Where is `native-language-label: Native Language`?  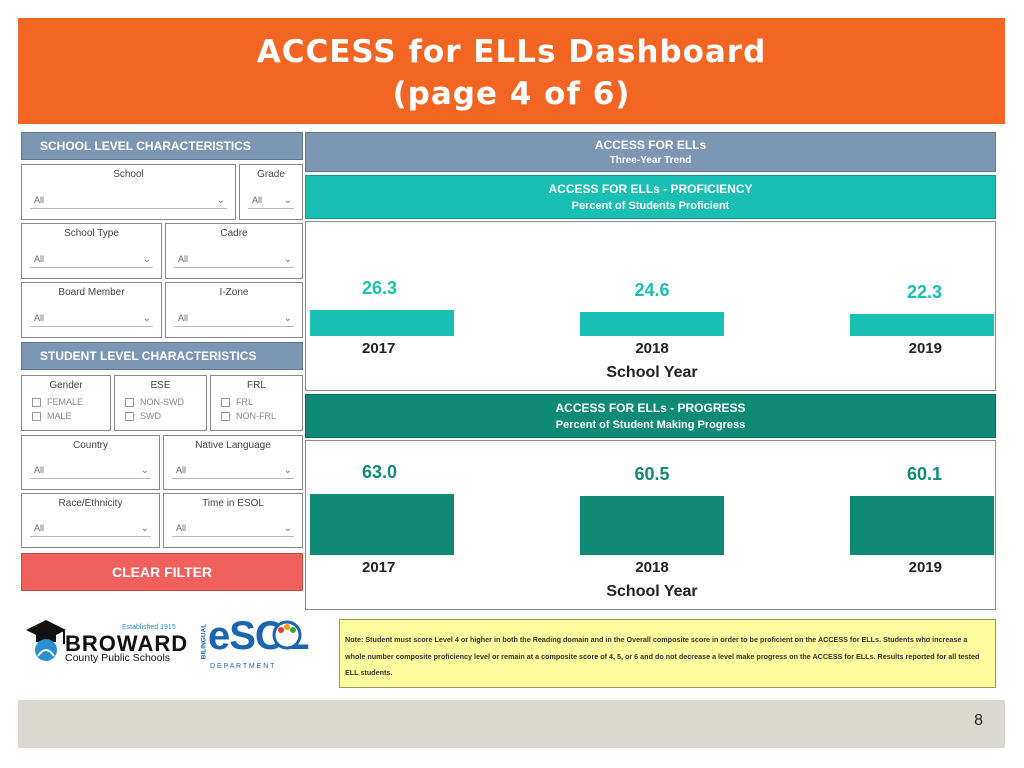 native-language-label: Native Language is located at coordinates (233, 445).